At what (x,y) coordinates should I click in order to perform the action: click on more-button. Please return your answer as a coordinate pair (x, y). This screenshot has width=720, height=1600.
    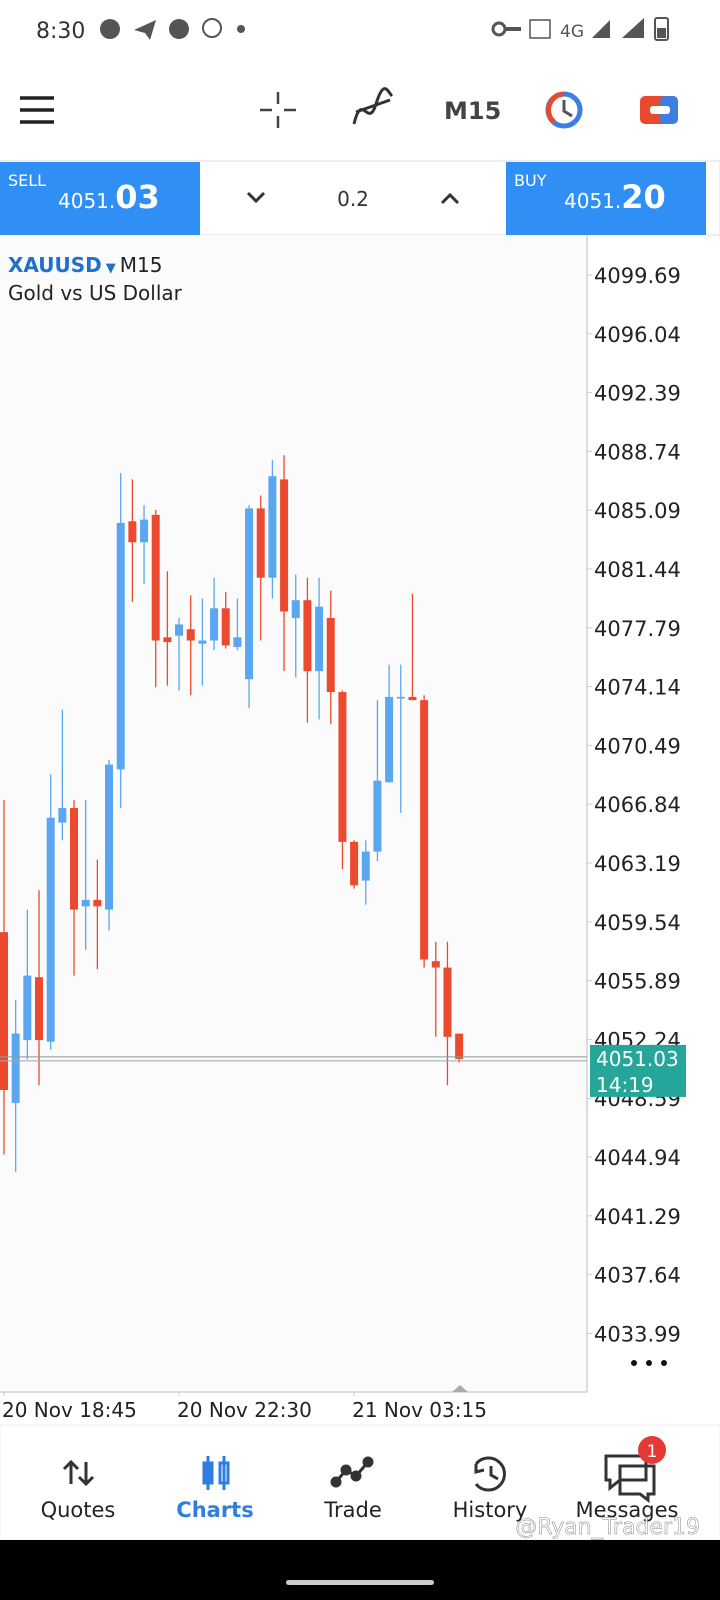
    Looking at the image, I should click on (649, 1363).